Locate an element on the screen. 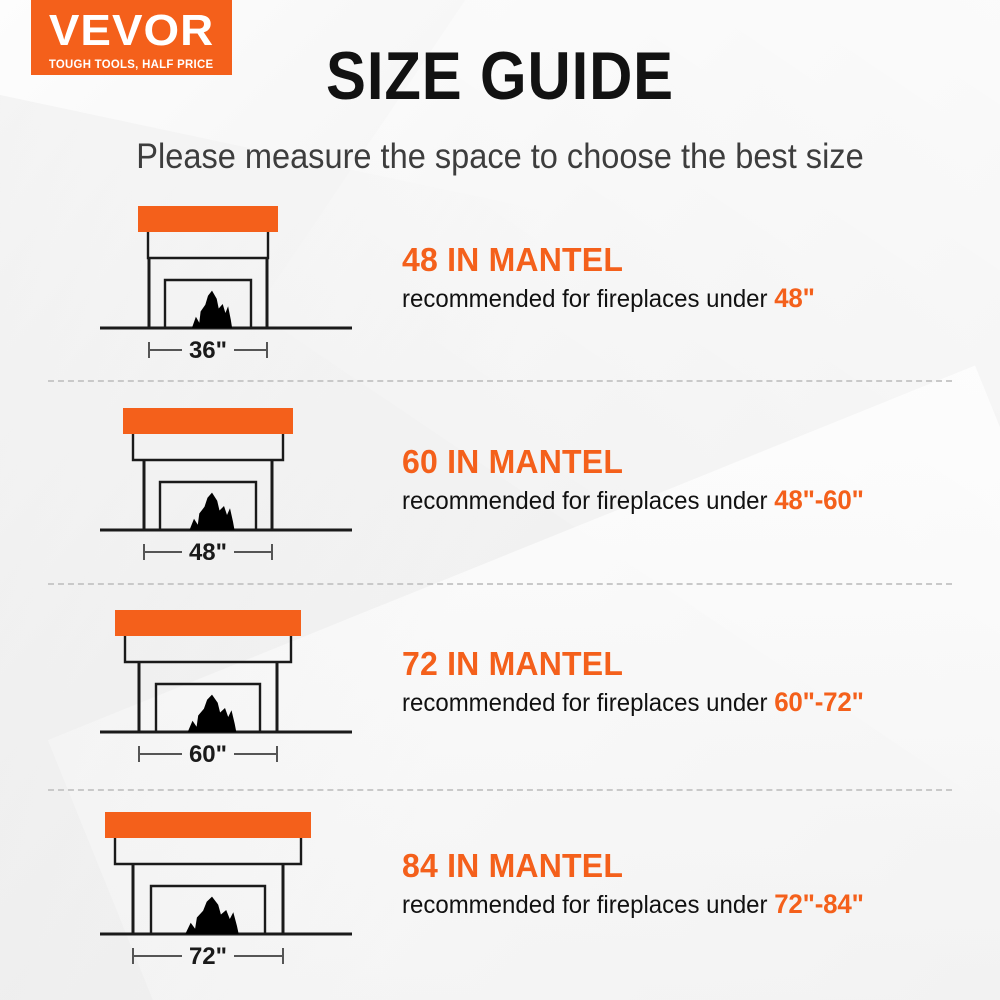  dimension-label: 36" is located at coordinates (208, 350).